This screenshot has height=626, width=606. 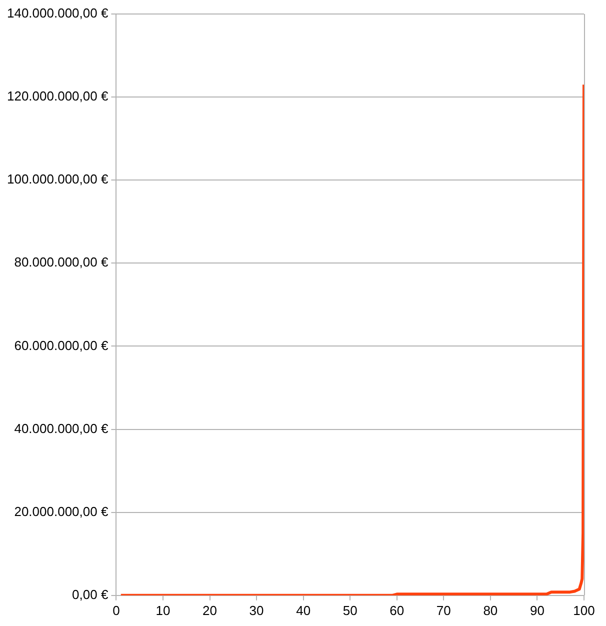 What do you see at coordinates (116, 610) in the screenshot?
I see `x-tick-label: 0` at bounding box center [116, 610].